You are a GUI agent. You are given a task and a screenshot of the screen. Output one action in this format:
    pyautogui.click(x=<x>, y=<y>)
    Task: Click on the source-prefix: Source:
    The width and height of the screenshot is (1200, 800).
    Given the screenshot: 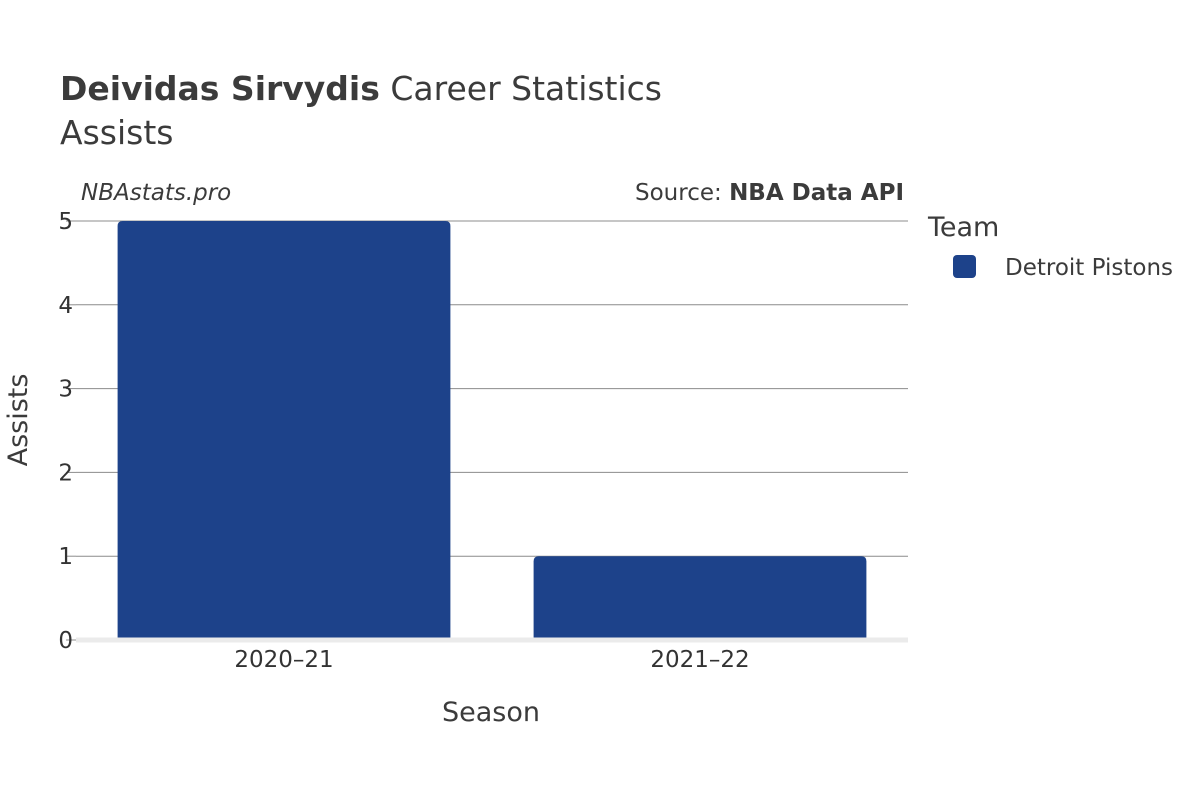 What is the action you would take?
    pyautogui.click(x=682, y=193)
    